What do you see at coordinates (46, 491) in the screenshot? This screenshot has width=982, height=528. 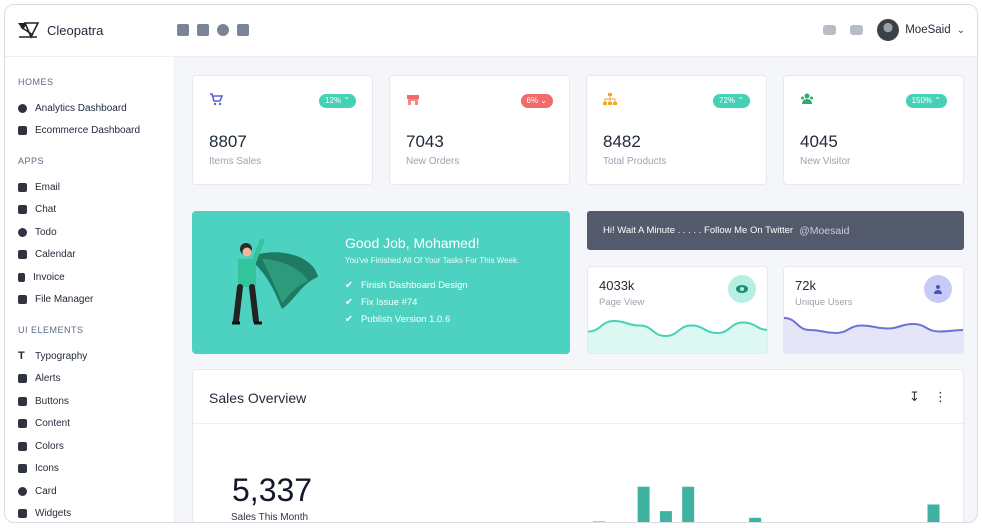 I see `sidebar-item-label: Card` at bounding box center [46, 491].